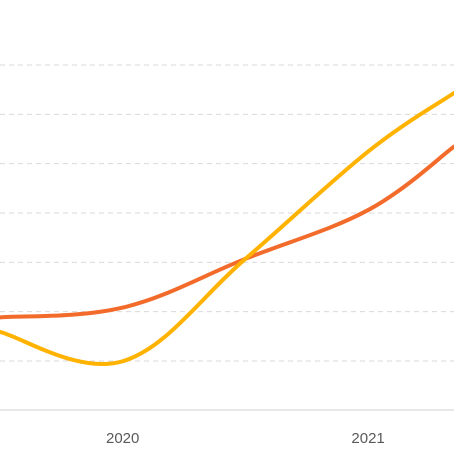  What do you see at coordinates (367, 438) in the screenshot?
I see `x-tick-label: 2021` at bounding box center [367, 438].